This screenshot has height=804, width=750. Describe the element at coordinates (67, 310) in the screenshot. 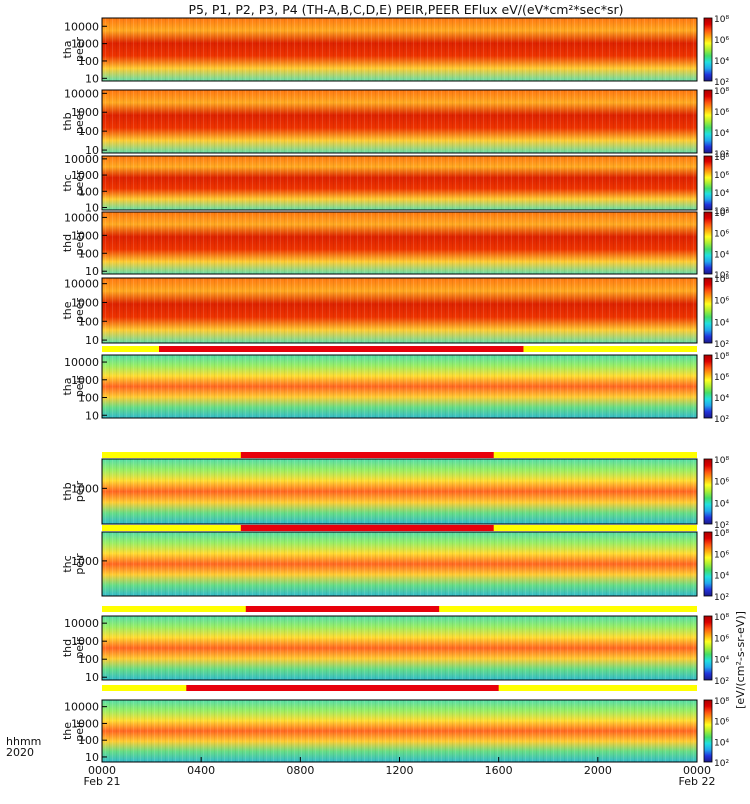

I see `panel-label-probe: the` at that location.